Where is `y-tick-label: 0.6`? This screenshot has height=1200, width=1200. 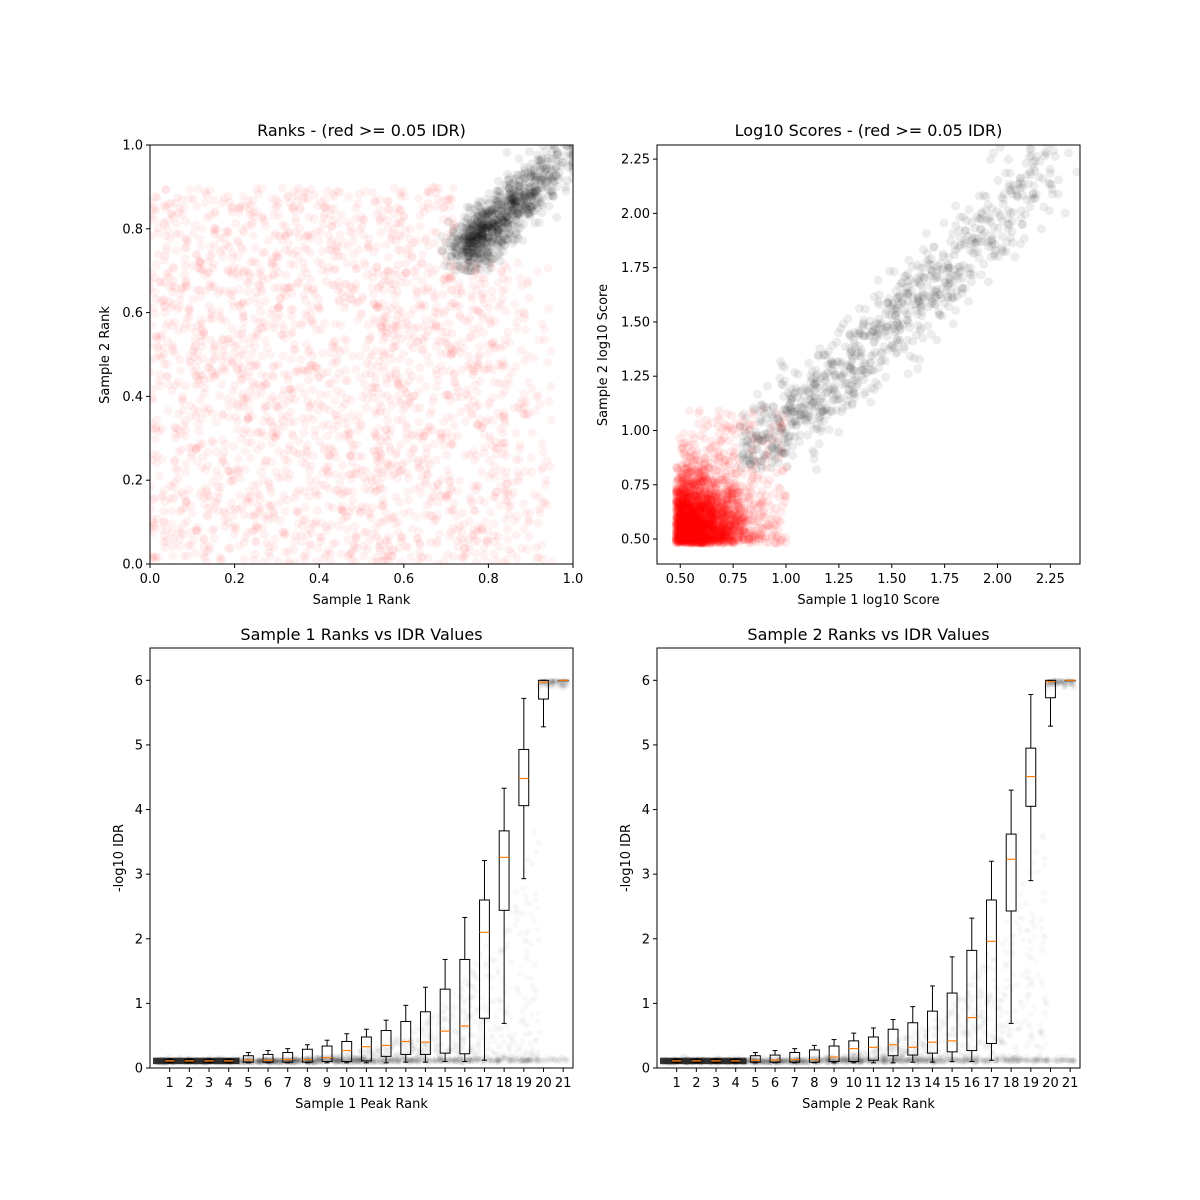
y-tick-label: 0.6 is located at coordinates (132, 313).